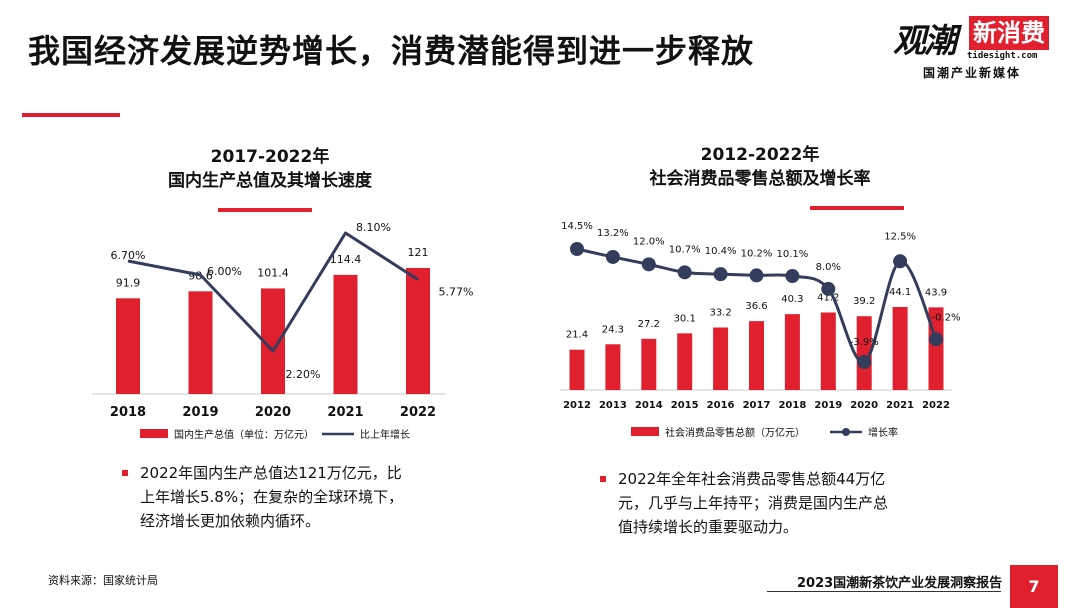 This screenshot has width=1080, height=608. I want to click on retail-growth-label: -0.2%, so click(945, 317).